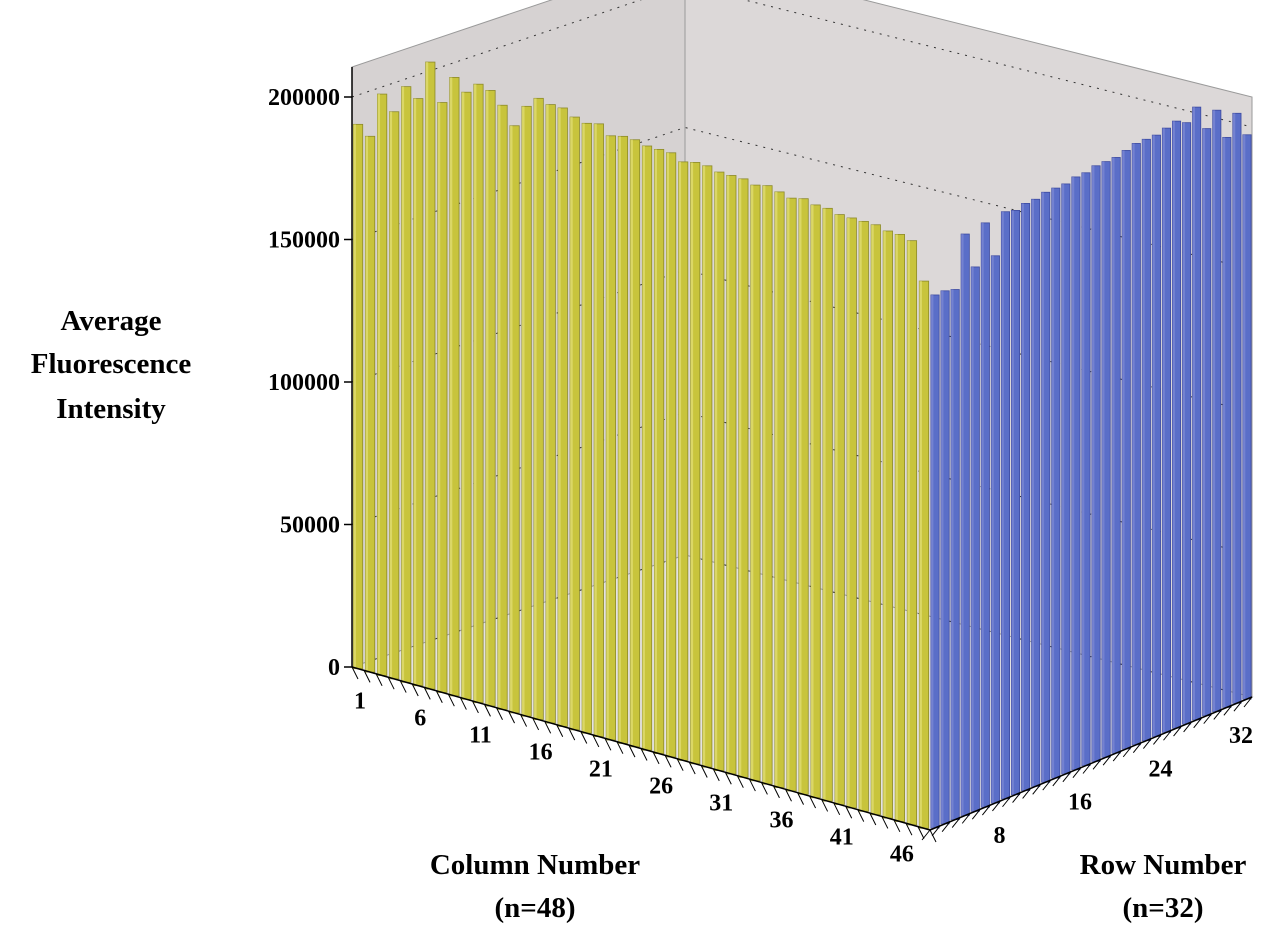 The width and height of the screenshot is (1268, 926). What do you see at coordinates (420, 719) in the screenshot?
I see `x-tick-label-6: 6` at bounding box center [420, 719].